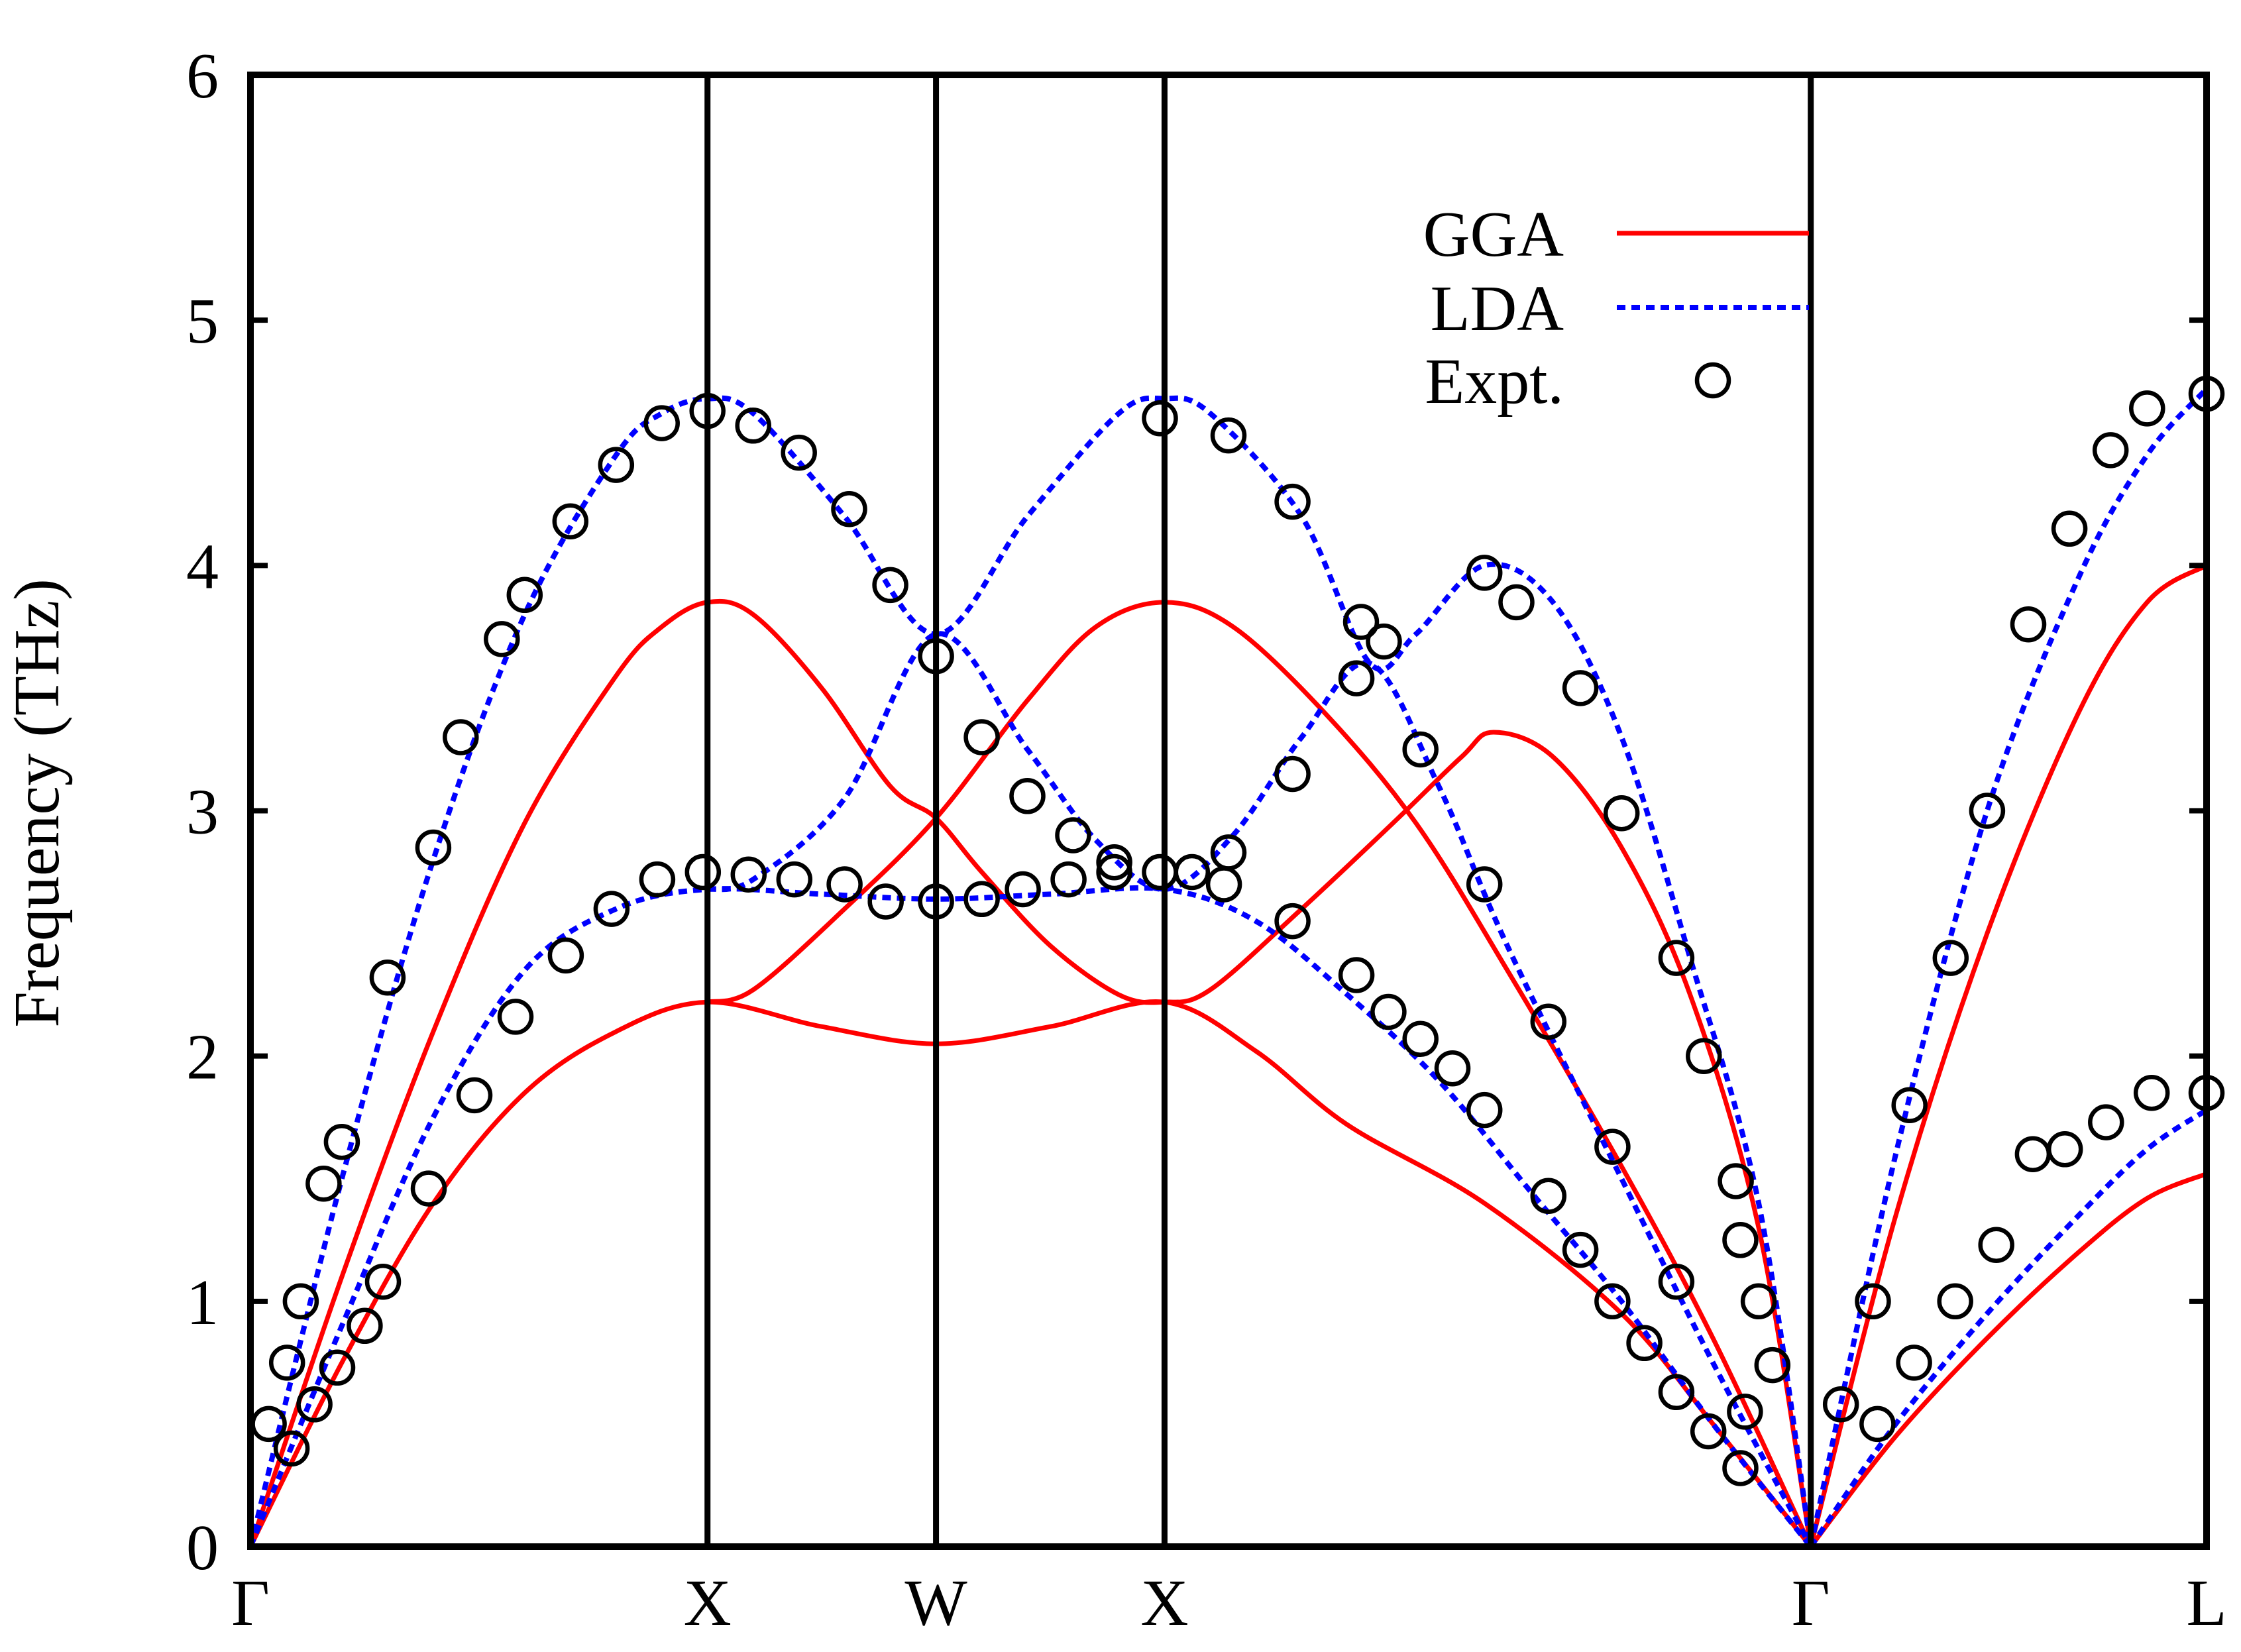 The image size is (2241, 1652). What do you see at coordinates (202, 1548) in the screenshot?
I see `y-tick-label: 0` at bounding box center [202, 1548].